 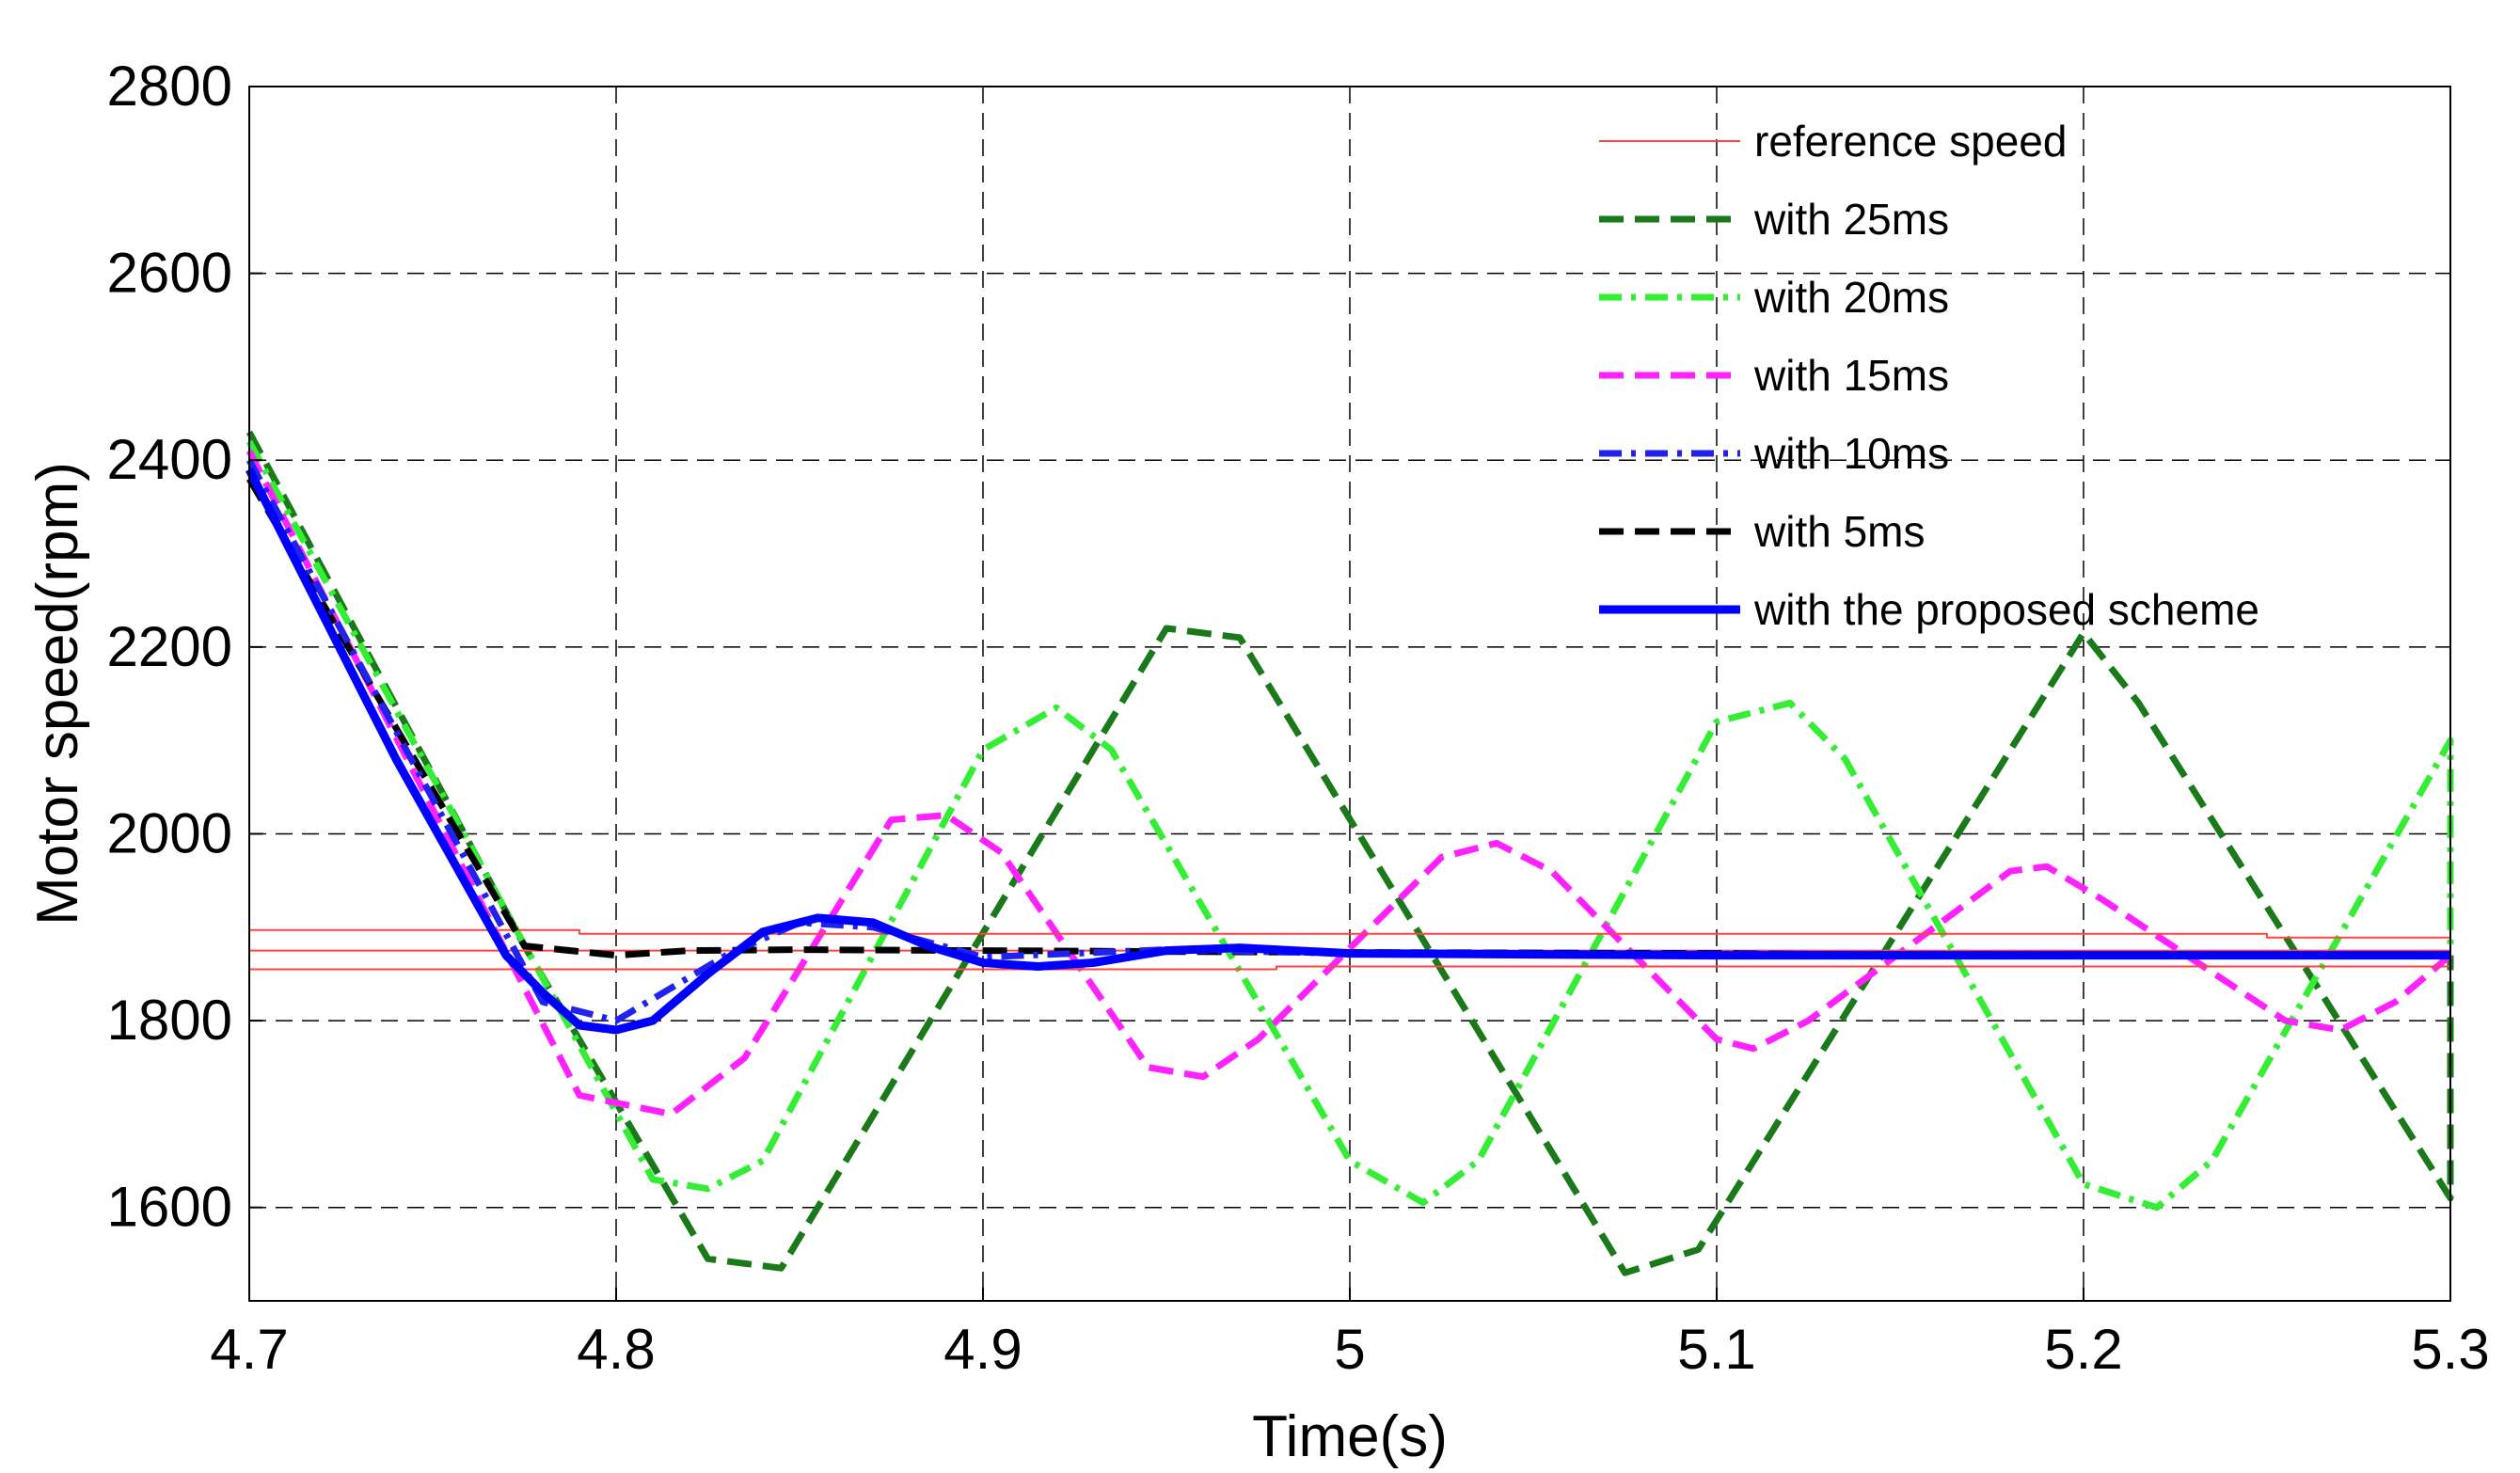 What do you see at coordinates (169, 459) in the screenshot?
I see `y-tick-label: 2400` at bounding box center [169, 459].